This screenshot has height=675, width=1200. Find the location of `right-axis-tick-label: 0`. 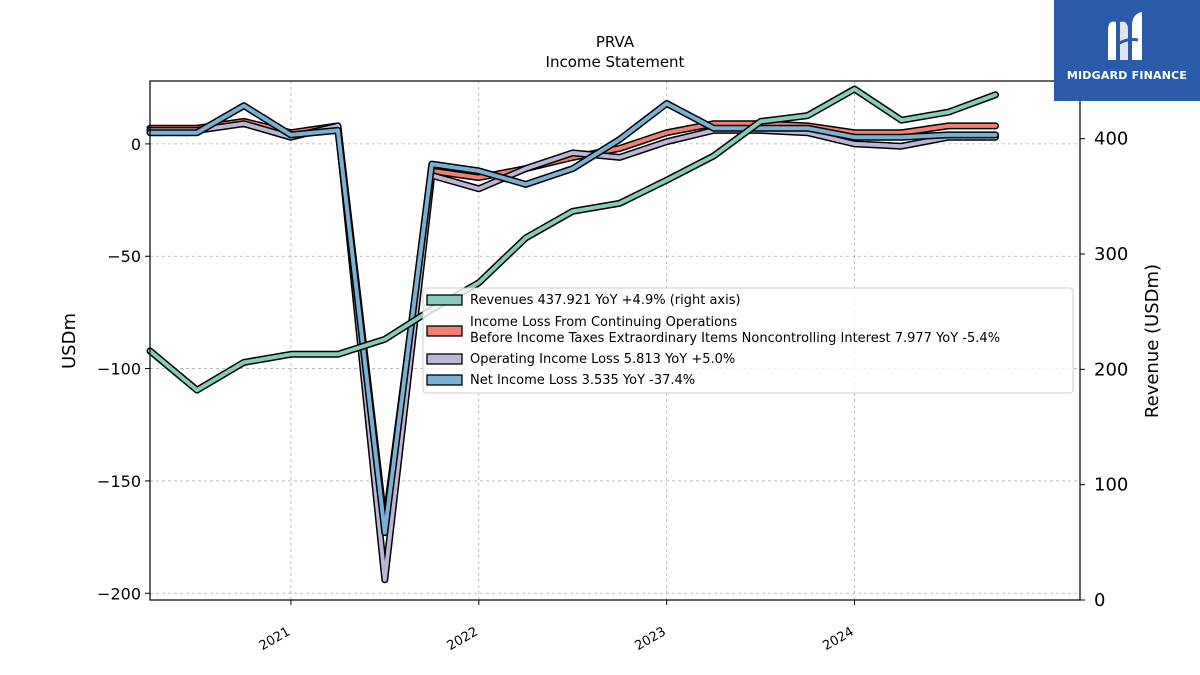

right-axis-tick-label: 0 is located at coordinates (1099, 600).